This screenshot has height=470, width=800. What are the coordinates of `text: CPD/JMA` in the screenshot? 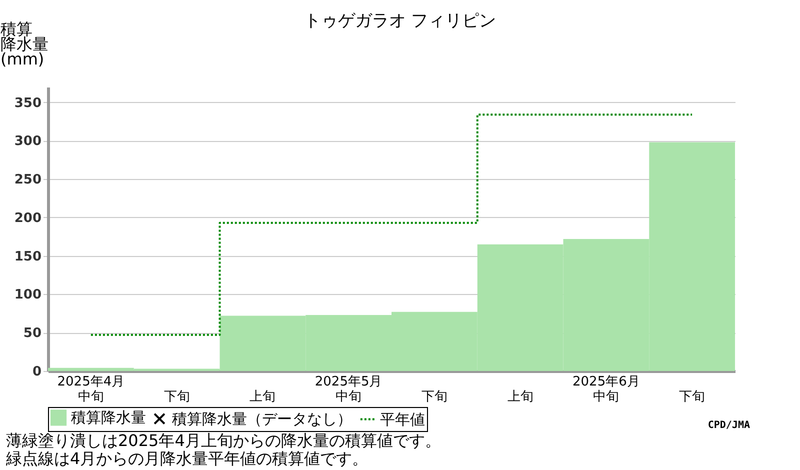 It's located at (729, 425).